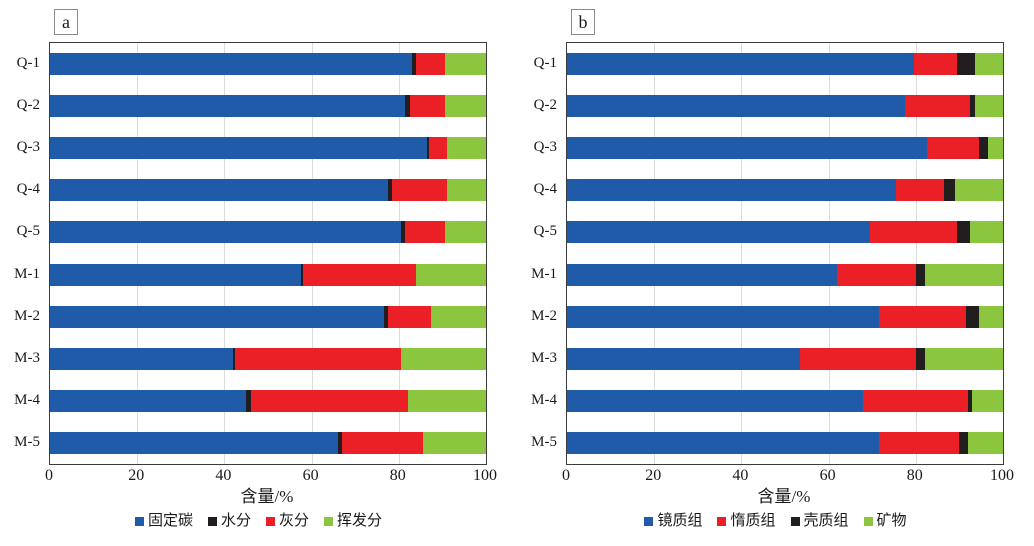 This screenshot has width=1034, height=546. I want to click on panel-label-b: b, so click(583, 22).